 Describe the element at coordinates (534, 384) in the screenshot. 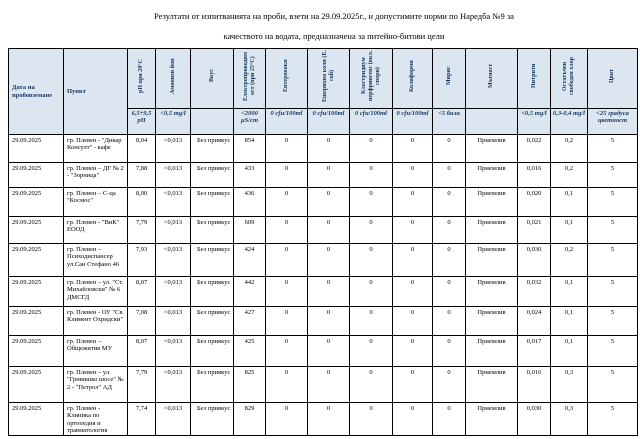

I see `table-cell: 0,016` at that location.